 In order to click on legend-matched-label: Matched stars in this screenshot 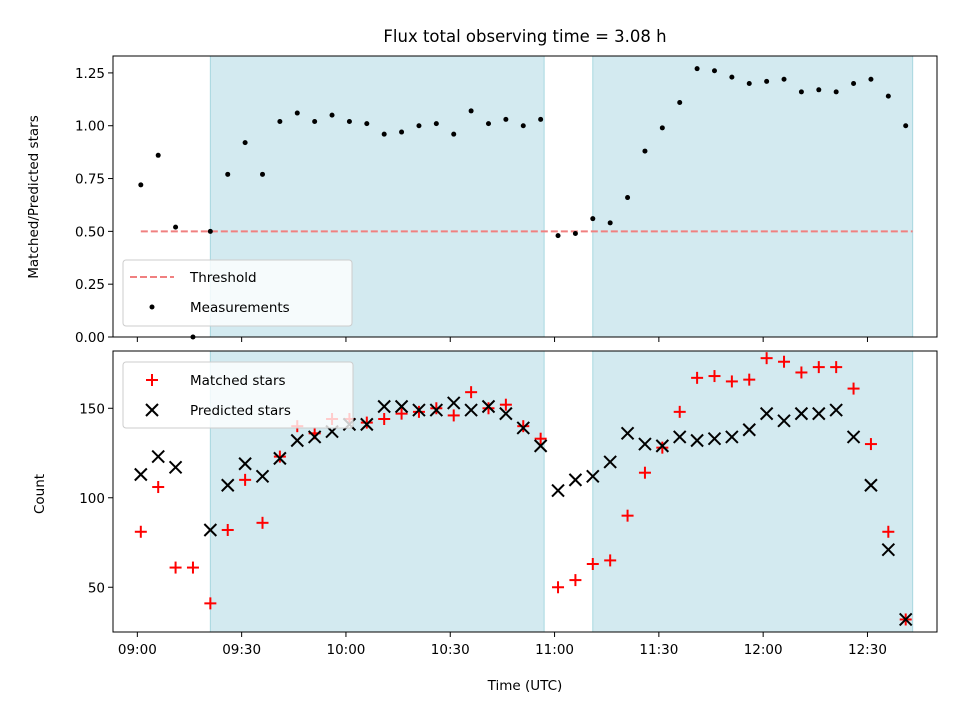, I will do `click(238, 381)`.